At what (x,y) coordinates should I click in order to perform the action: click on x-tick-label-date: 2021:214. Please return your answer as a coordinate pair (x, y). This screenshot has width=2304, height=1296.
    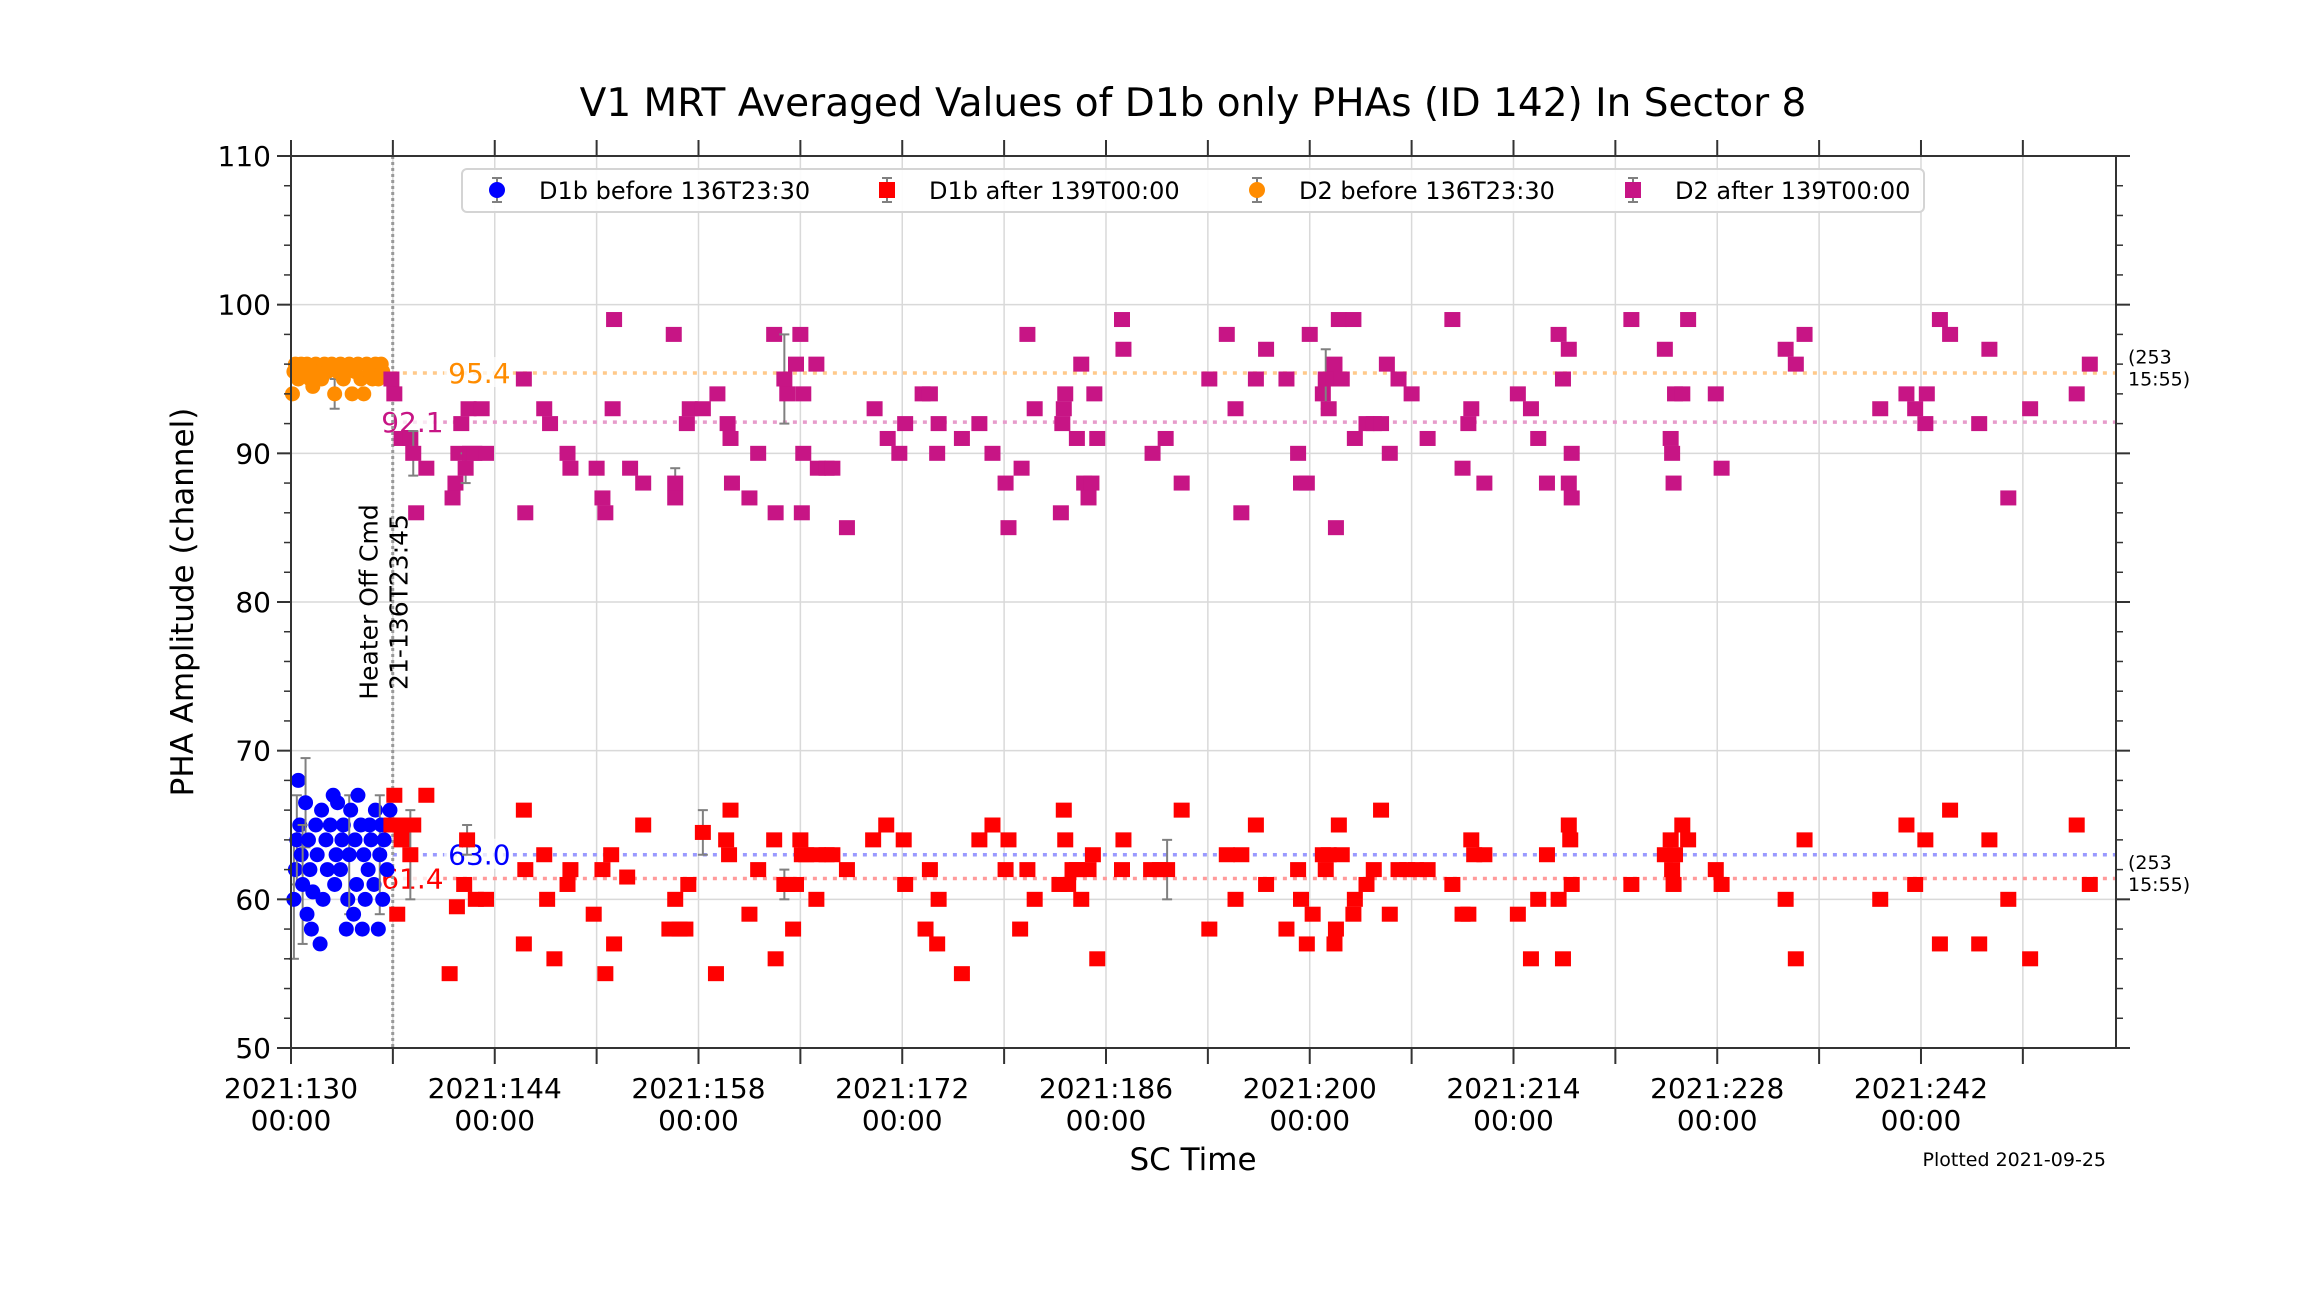
    Looking at the image, I should click on (1513, 1088).